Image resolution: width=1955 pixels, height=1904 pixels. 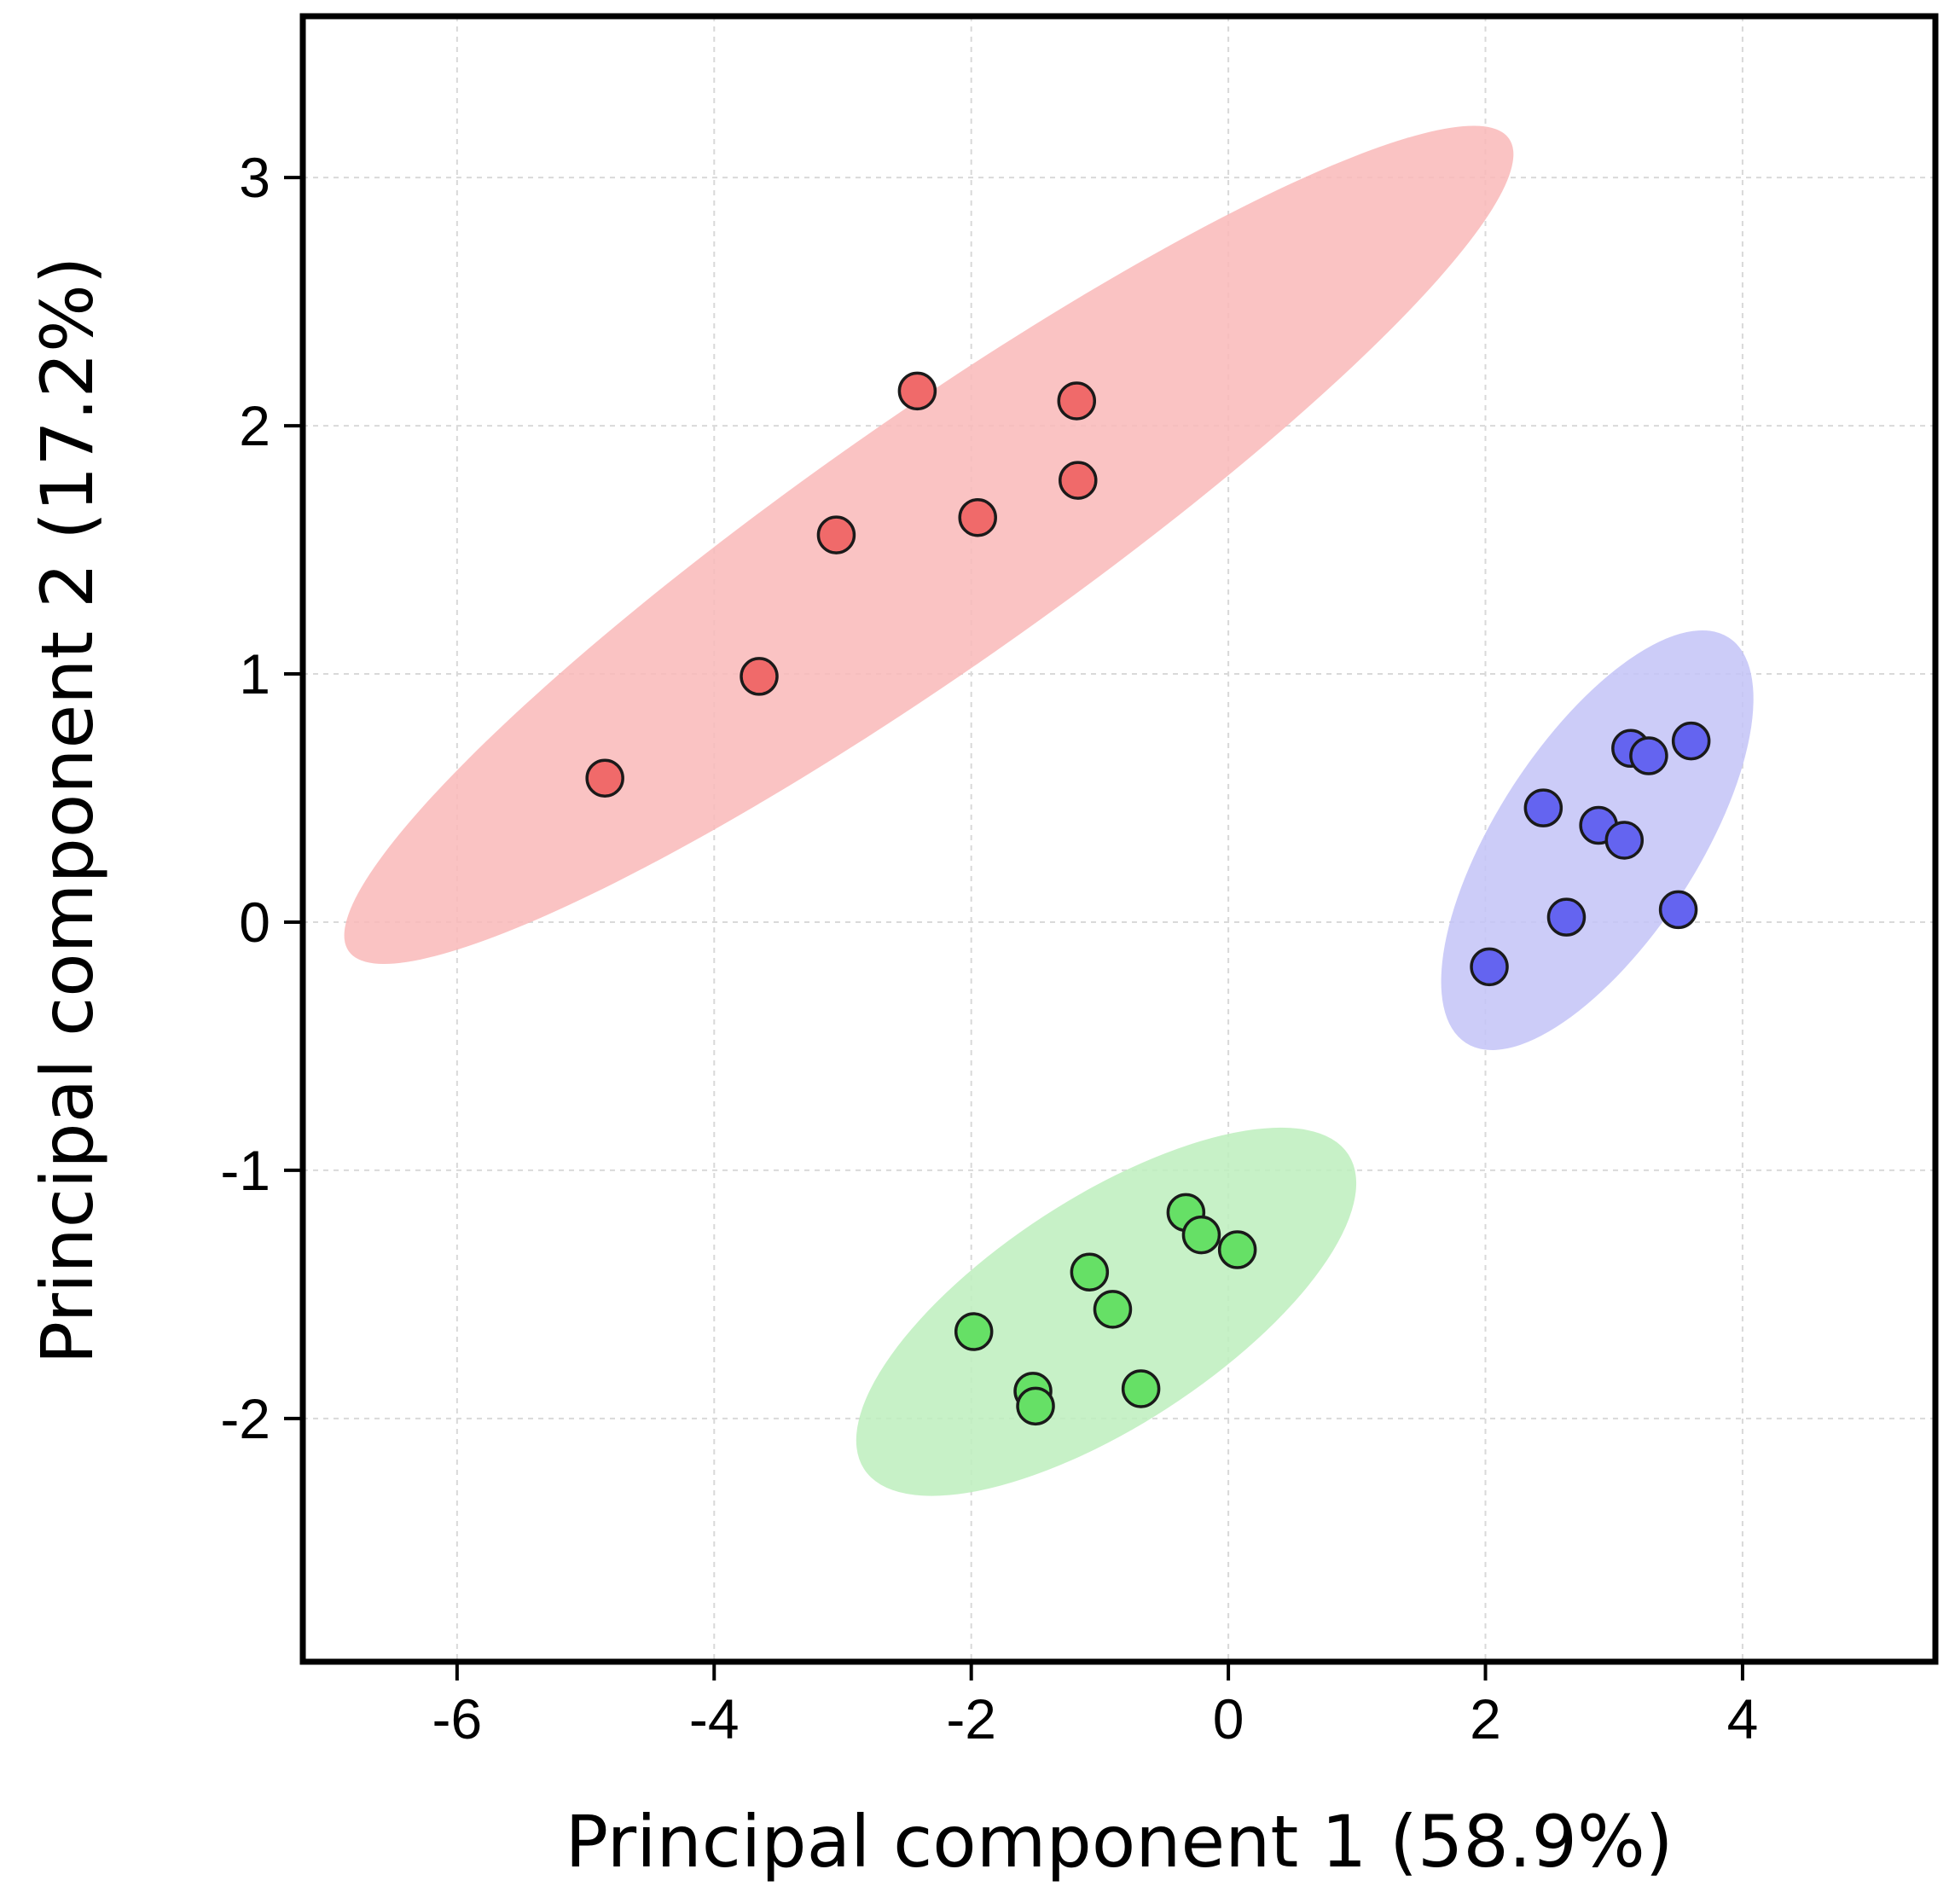 What do you see at coordinates (1486, 1718) in the screenshot?
I see `x-tick-label: 2` at bounding box center [1486, 1718].